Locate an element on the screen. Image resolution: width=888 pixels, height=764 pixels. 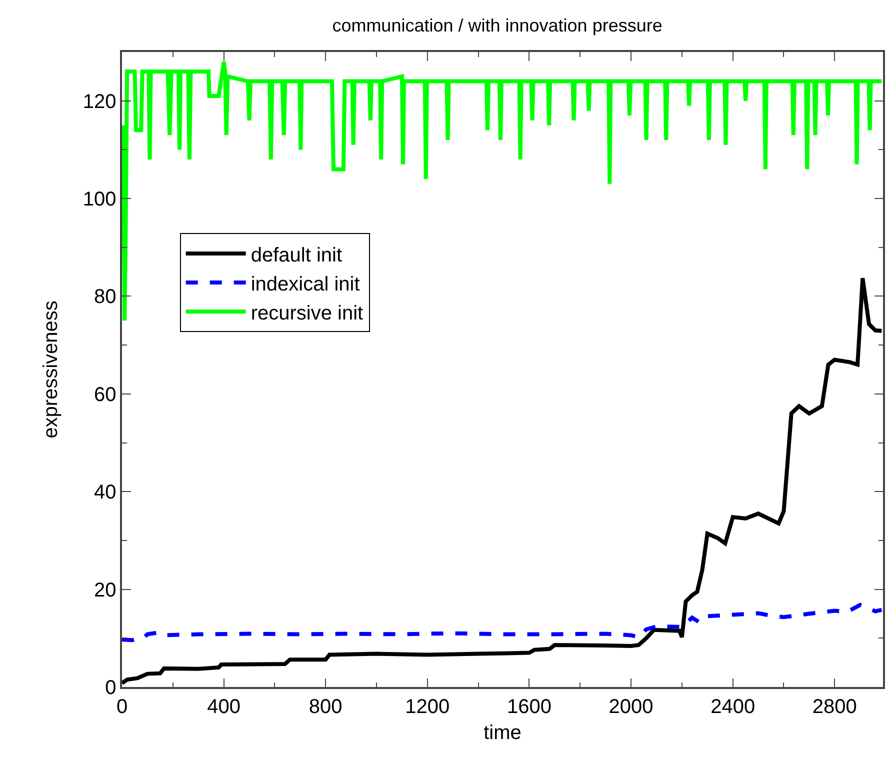
y-tick-label: 60 is located at coordinates (105, 395).